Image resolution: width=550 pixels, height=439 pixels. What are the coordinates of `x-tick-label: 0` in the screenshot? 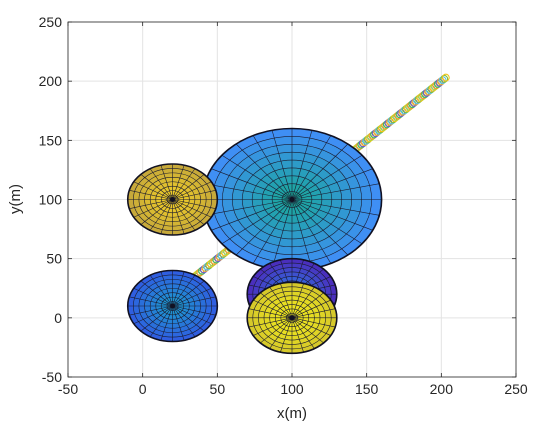 It's located at (143, 389).